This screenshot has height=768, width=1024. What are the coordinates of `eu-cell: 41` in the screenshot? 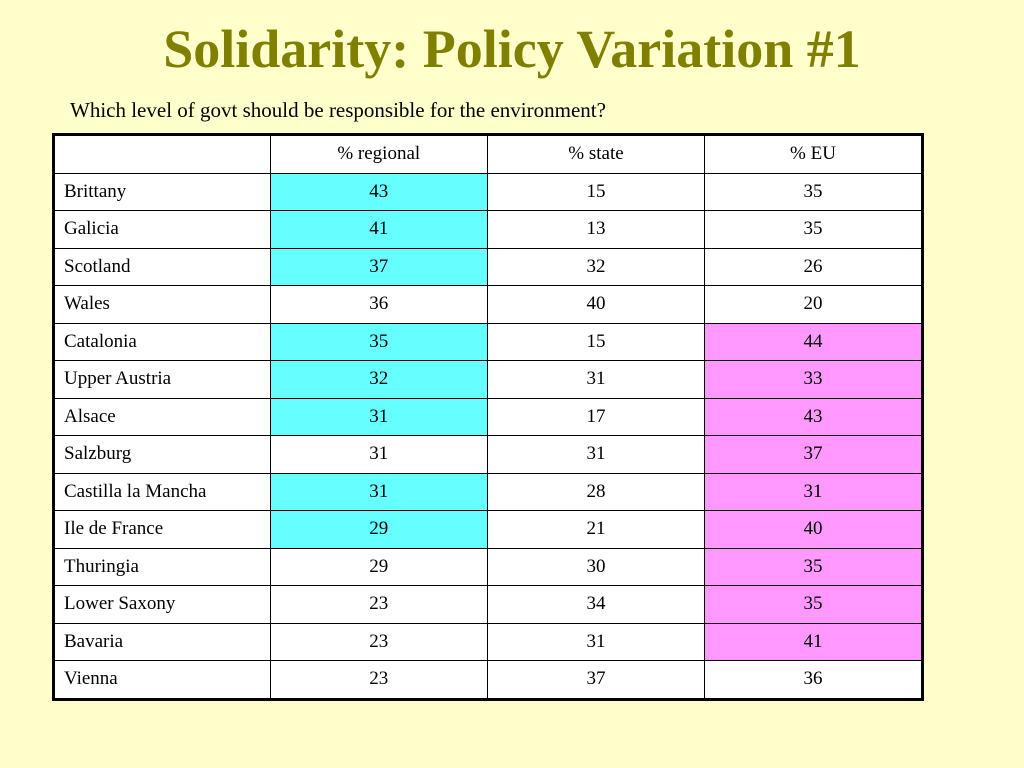 It's located at (813, 641).